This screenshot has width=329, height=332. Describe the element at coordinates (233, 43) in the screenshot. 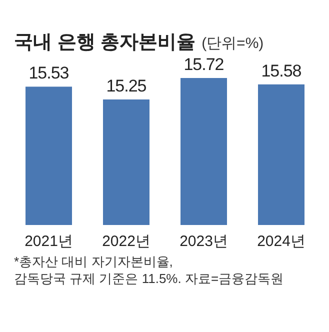

I see `subtitle: (단위=%)` at that location.